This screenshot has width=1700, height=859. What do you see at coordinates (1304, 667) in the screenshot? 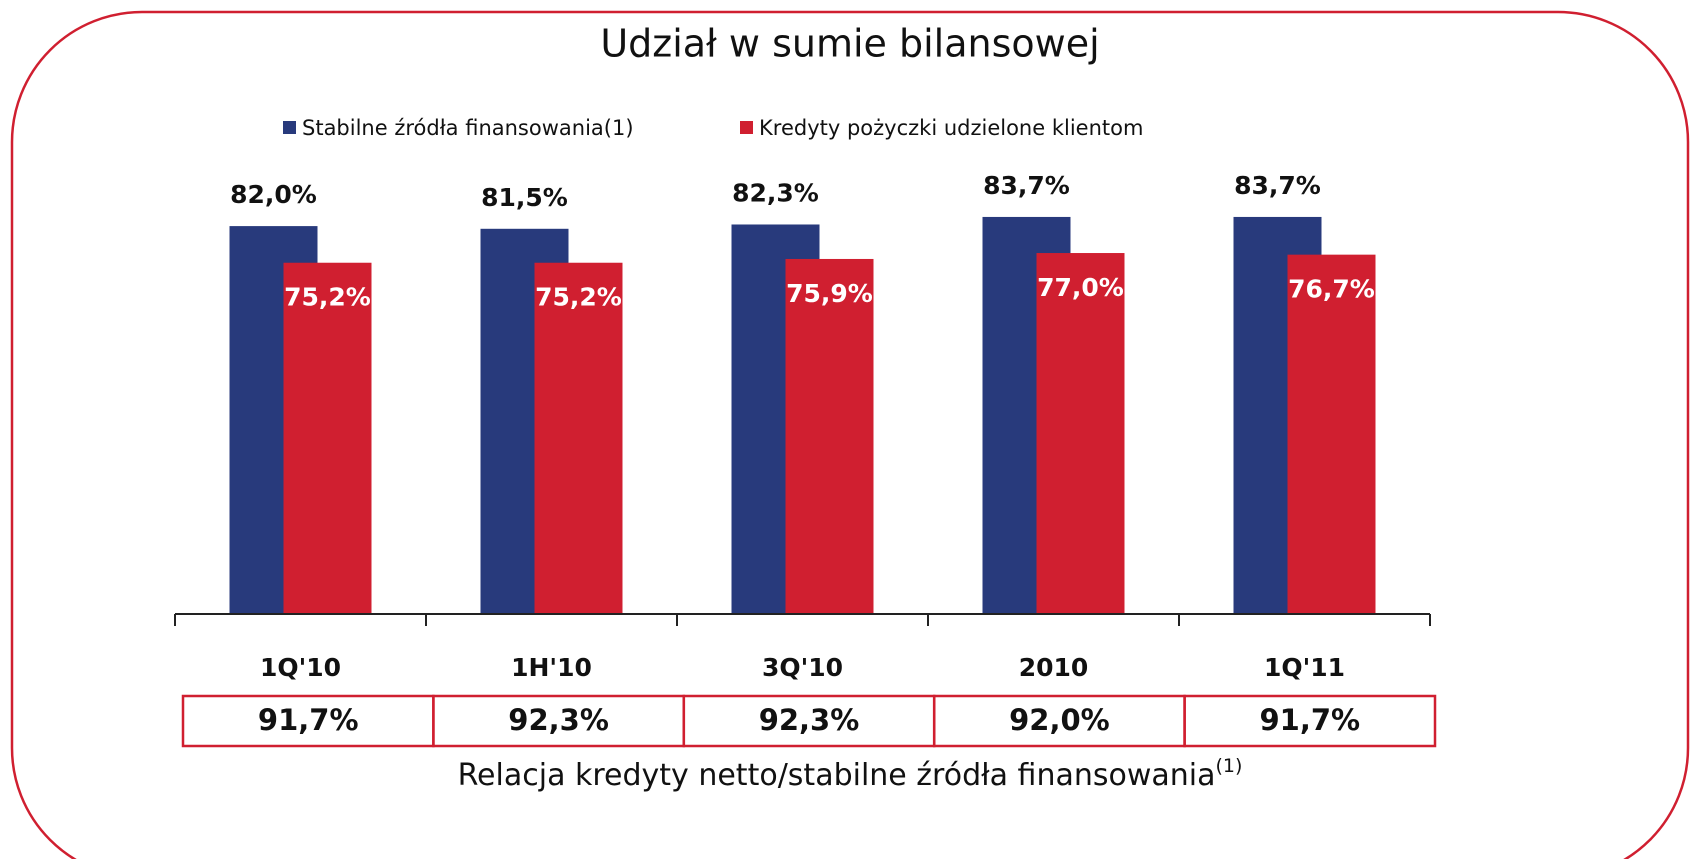
I see `x-tick-label: 1Q'11` at bounding box center [1304, 667].